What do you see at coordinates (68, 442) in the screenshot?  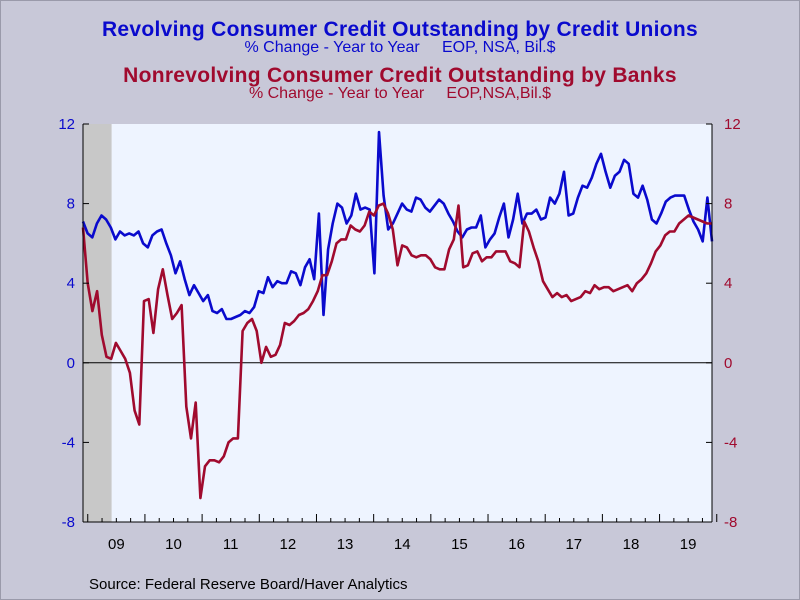 I see `y-tick-label-left: -4` at bounding box center [68, 442].